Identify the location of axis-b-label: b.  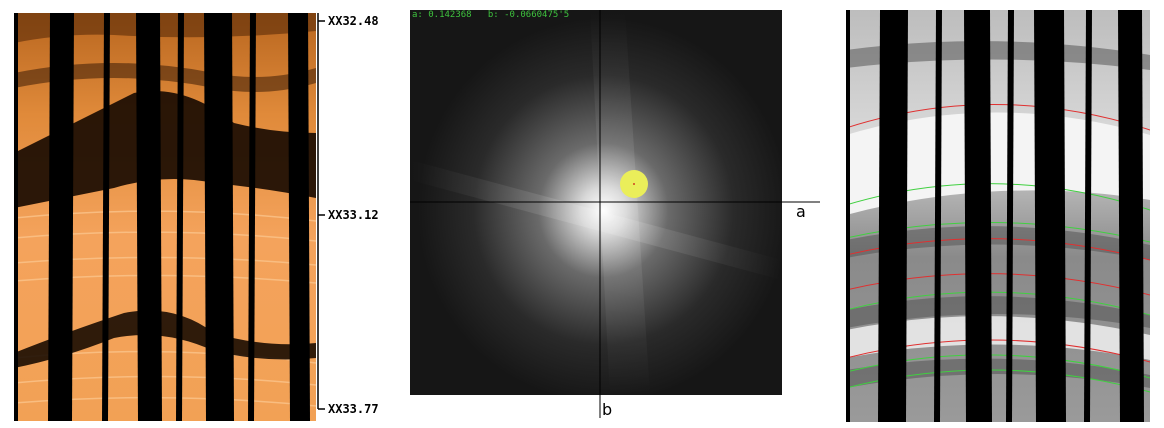
(607, 409).